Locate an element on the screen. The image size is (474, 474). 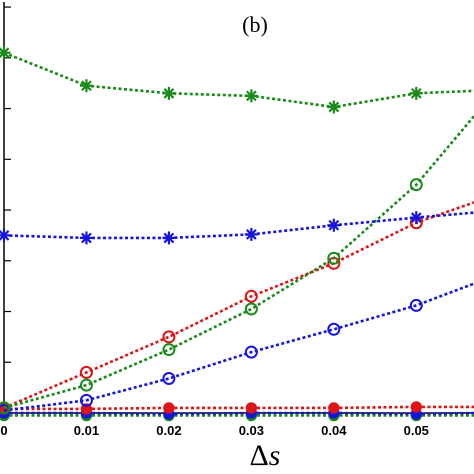
x-axis-title-delta: Δ is located at coordinates (259, 455).